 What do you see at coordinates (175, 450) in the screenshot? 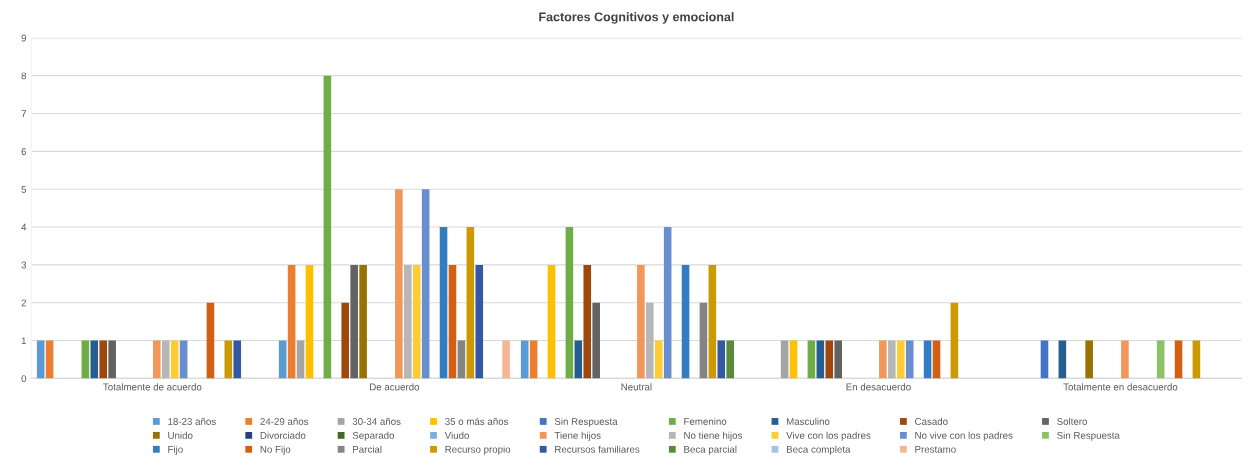
I see `legend-label: Fijo` at bounding box center [175, 450].